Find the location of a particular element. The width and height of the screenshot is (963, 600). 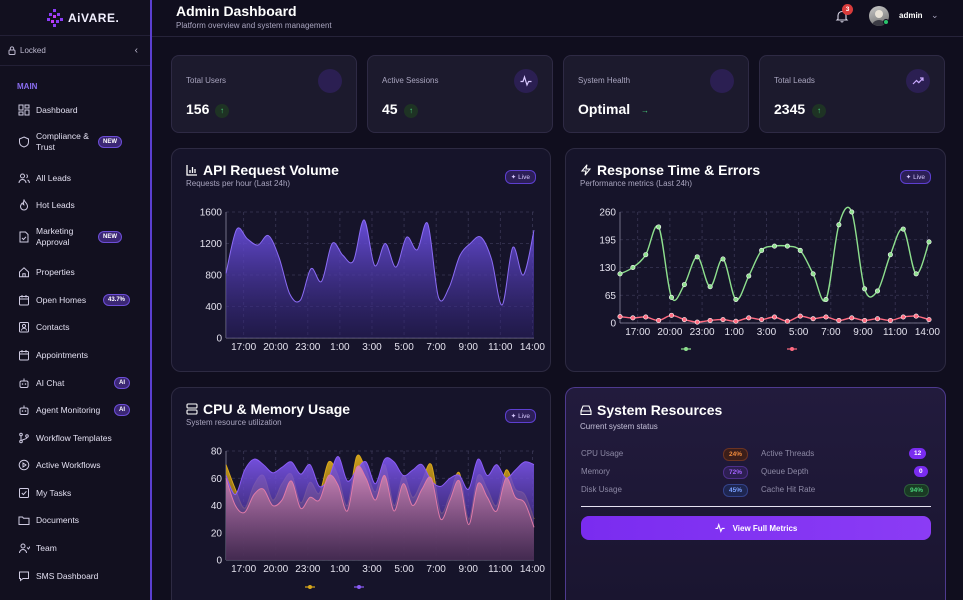

sidebar-item-label: My Tasks is located at coordinates (54, 492).